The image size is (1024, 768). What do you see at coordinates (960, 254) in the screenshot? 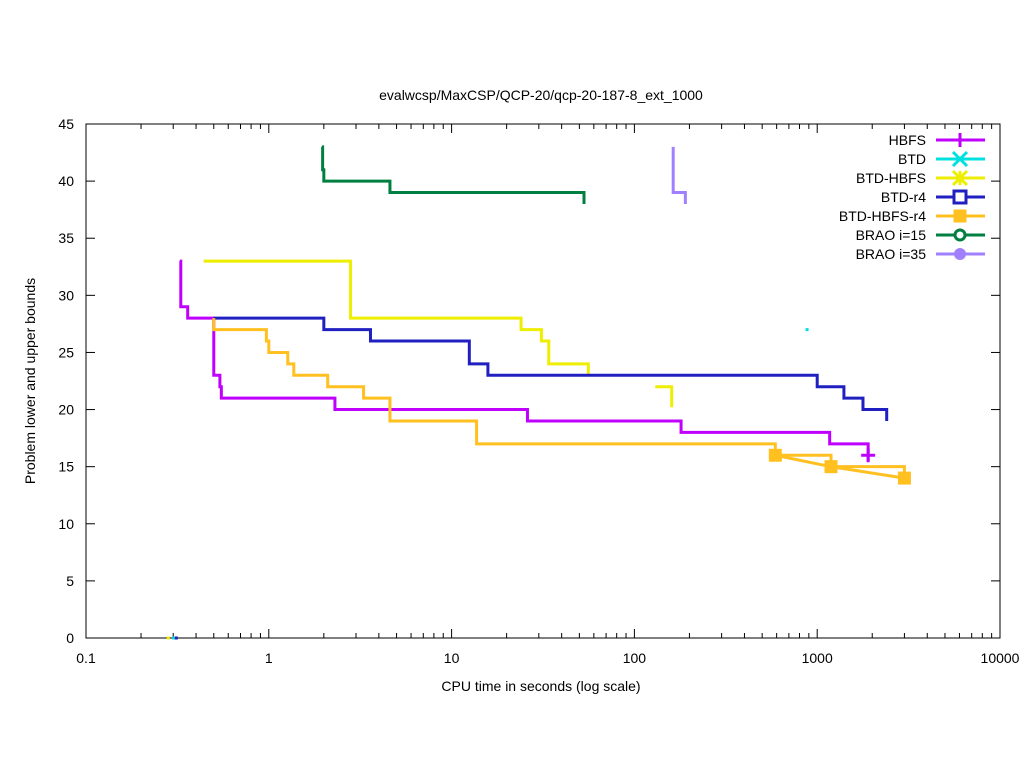
I see `marker-filled-circle` at bounding box center [960, 254].